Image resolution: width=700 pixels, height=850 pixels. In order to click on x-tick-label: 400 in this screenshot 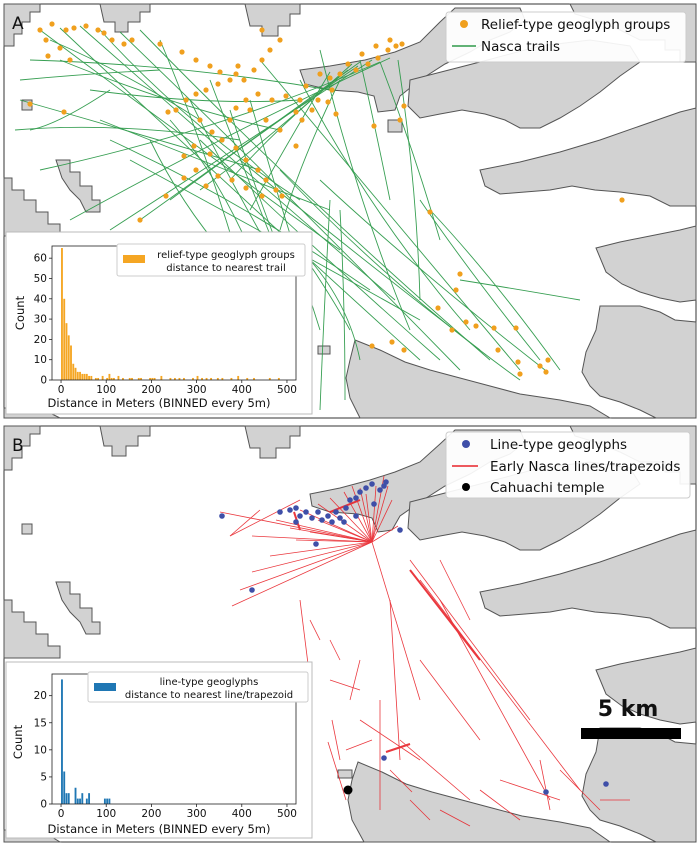, I will do `click(242, 814)`.